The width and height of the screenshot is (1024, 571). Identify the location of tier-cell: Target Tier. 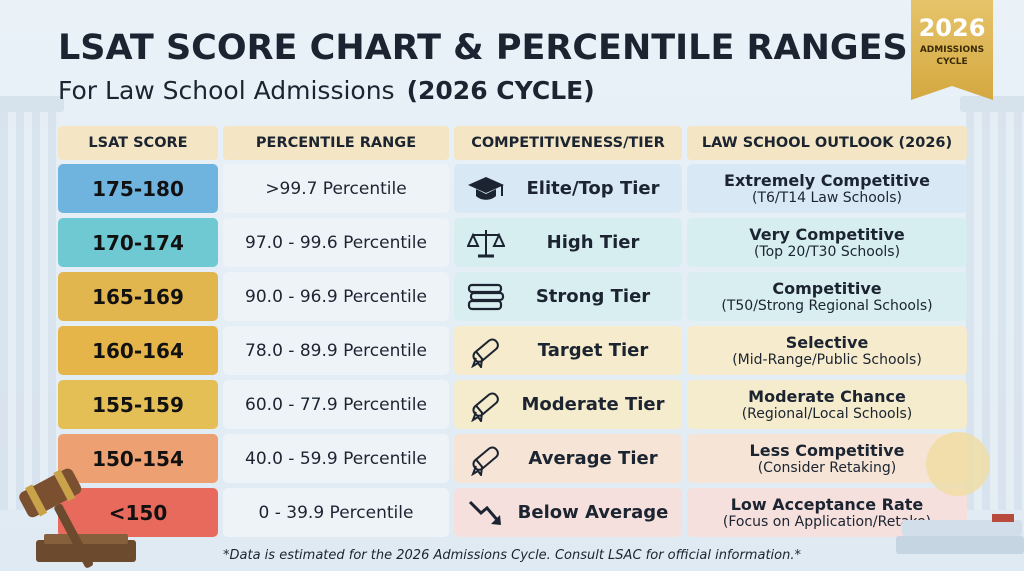
(568, 350).